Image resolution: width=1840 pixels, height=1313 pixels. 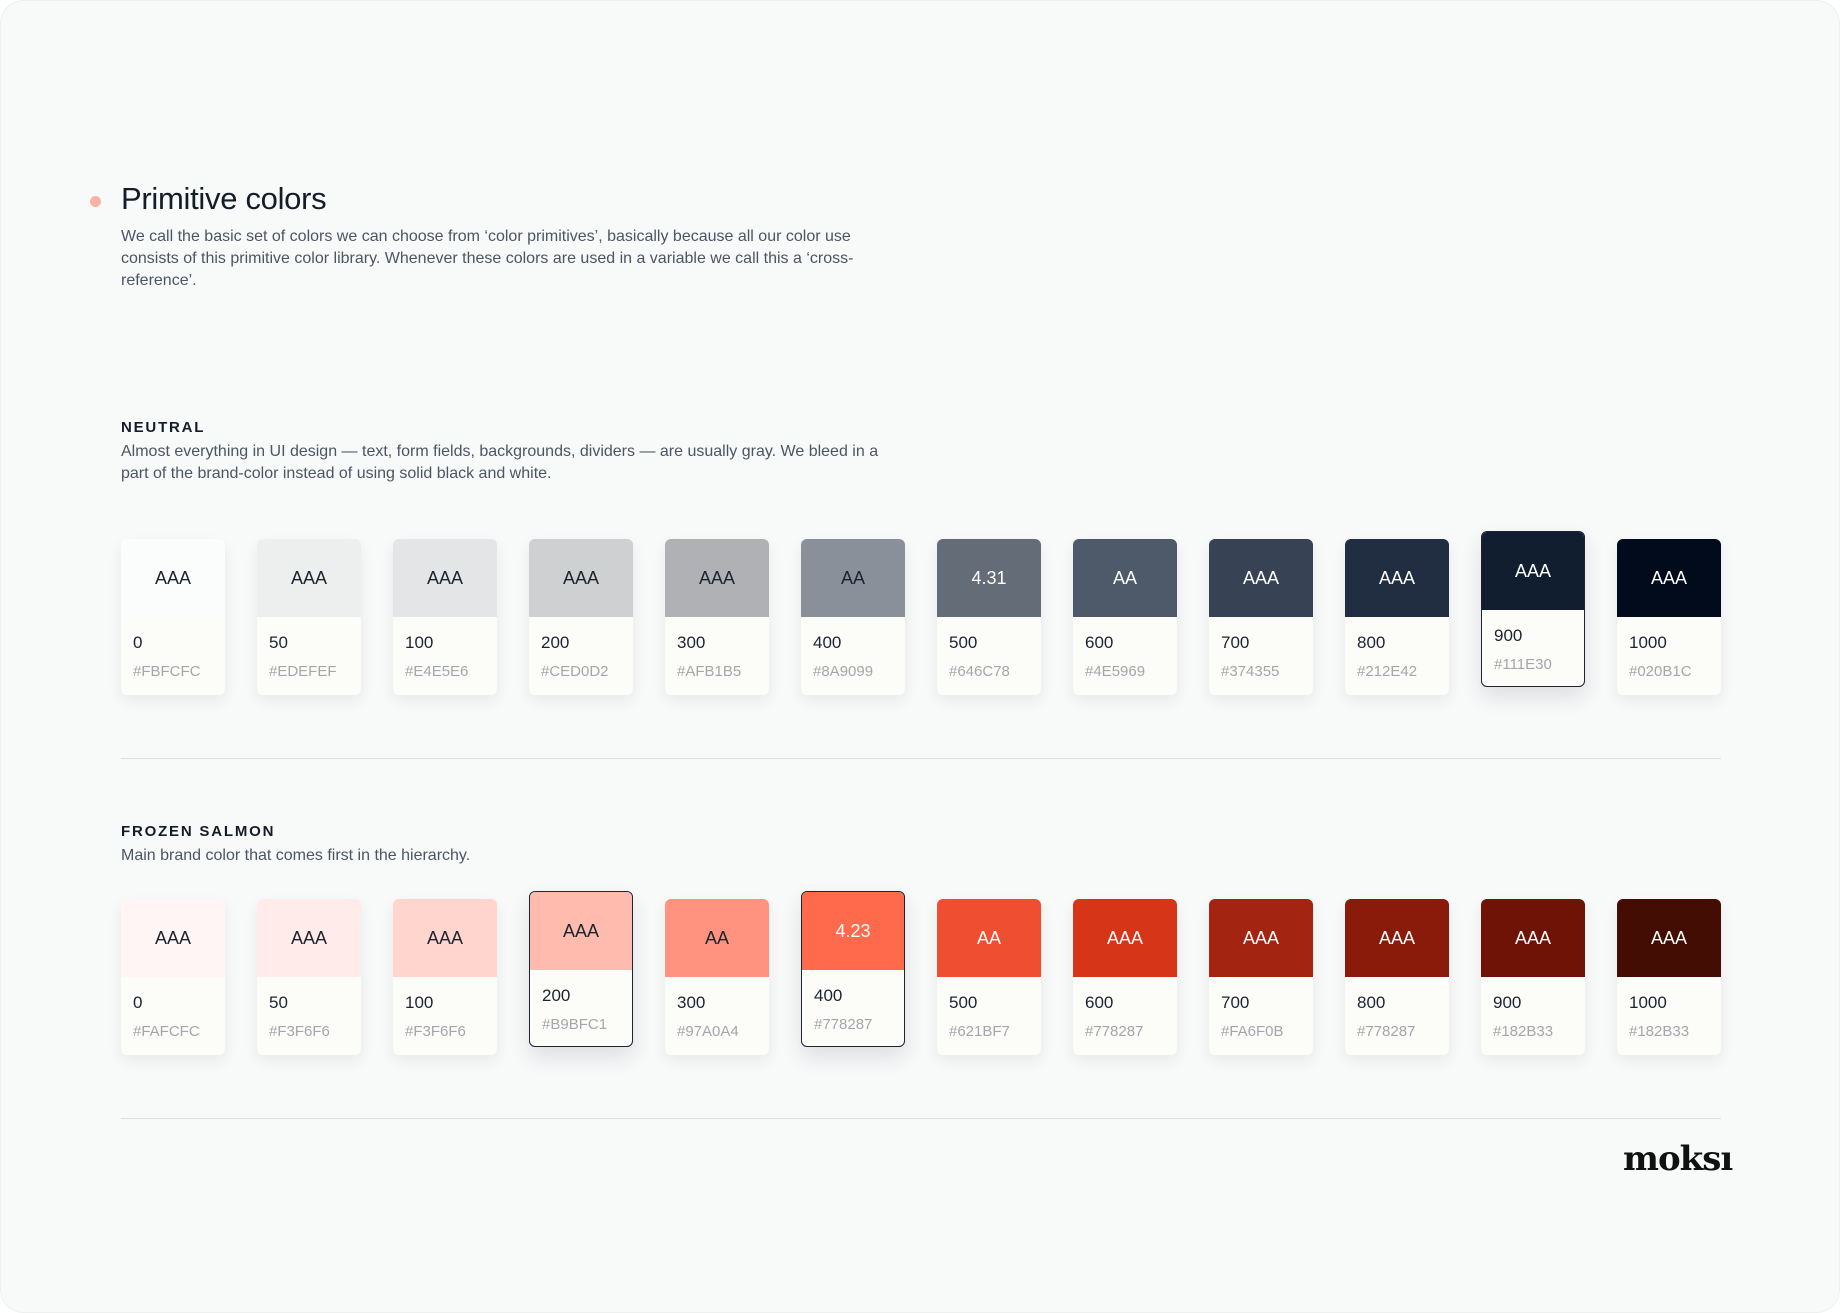 What do you see at coordinates (1648, 1002) in the screenshot?
I see `color-step: 1000` at bounding box center [1648, 1002].